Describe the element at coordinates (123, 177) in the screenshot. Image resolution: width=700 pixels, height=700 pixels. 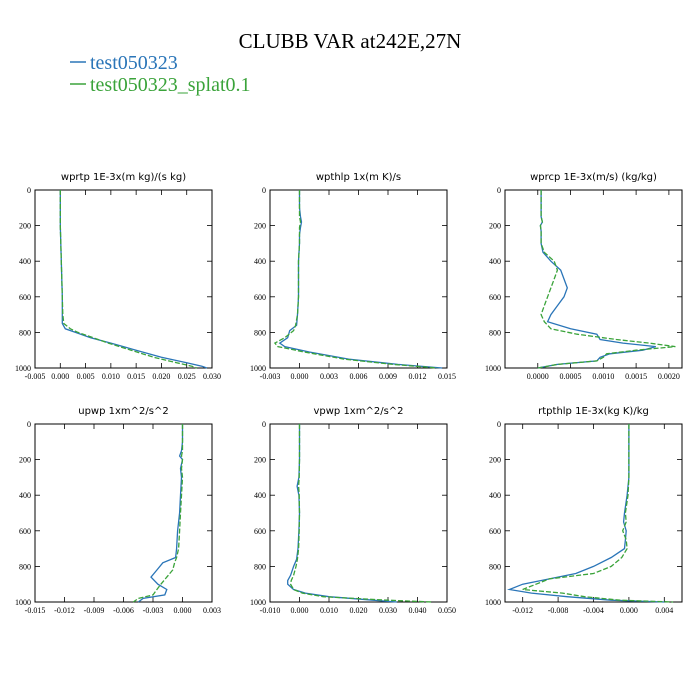
I see `panel-title: wprtp 1E-3x(m kg)/(s kg)` at that location.